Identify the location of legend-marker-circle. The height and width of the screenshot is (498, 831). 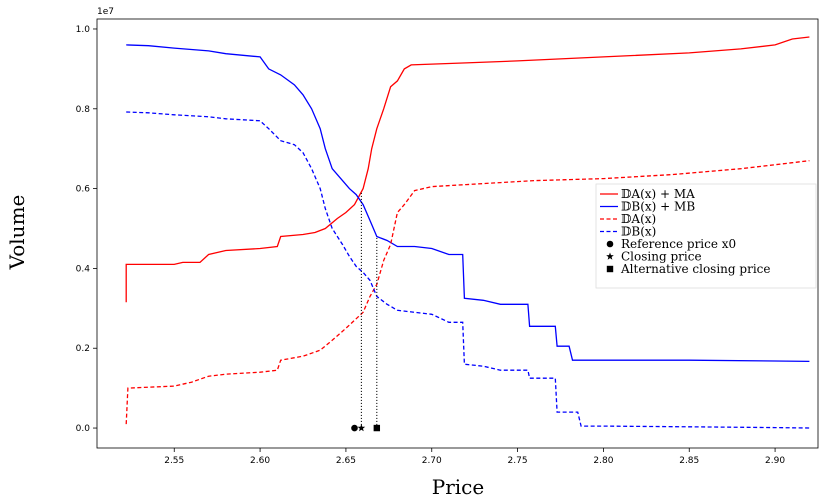
(610, 244).